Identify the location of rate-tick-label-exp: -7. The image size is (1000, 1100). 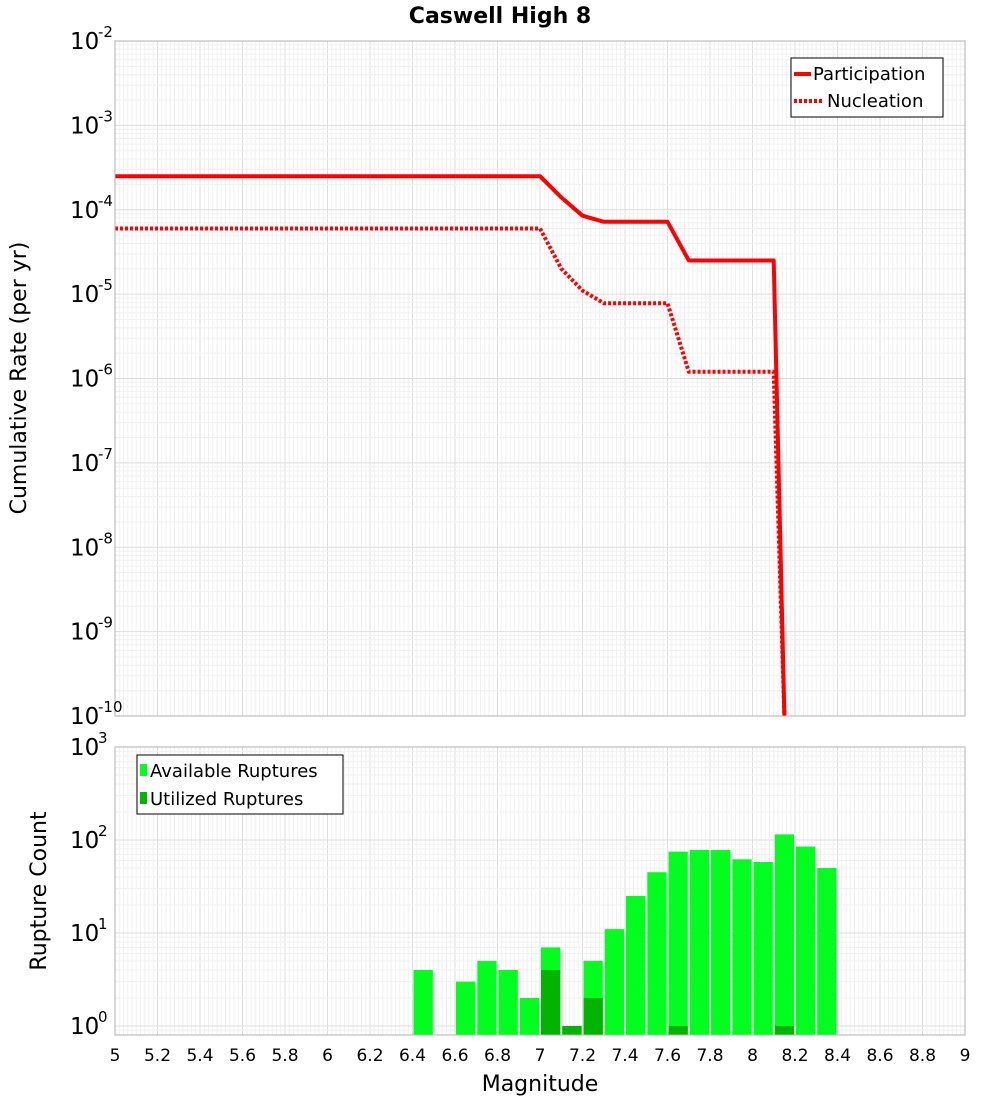
(105, 454).